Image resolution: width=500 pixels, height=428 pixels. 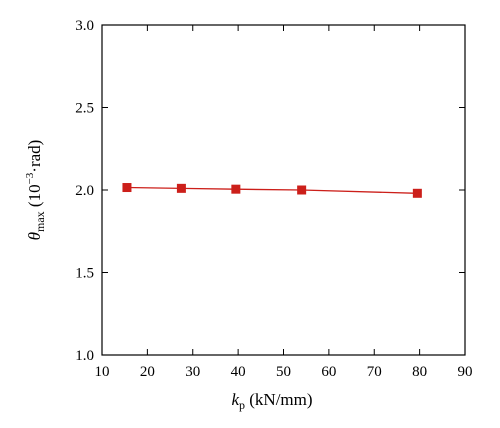 What do you see at coordinates (242, 405) in the screenshot?
I see `x-axis-label-subscript: p` at bounding box center [242, 405].